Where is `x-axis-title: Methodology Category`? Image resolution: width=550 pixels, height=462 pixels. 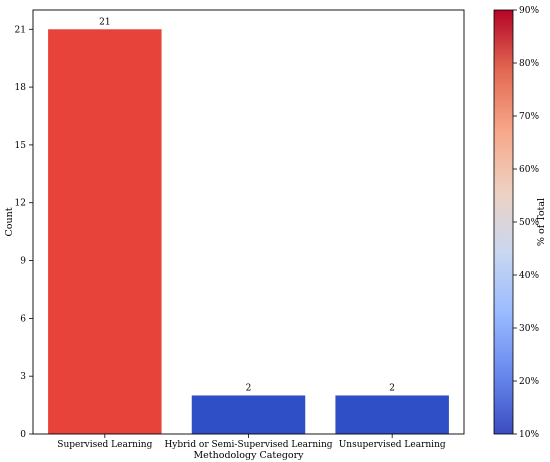
x-axis-title: Methodology Category is located at coordinates (248, 455).